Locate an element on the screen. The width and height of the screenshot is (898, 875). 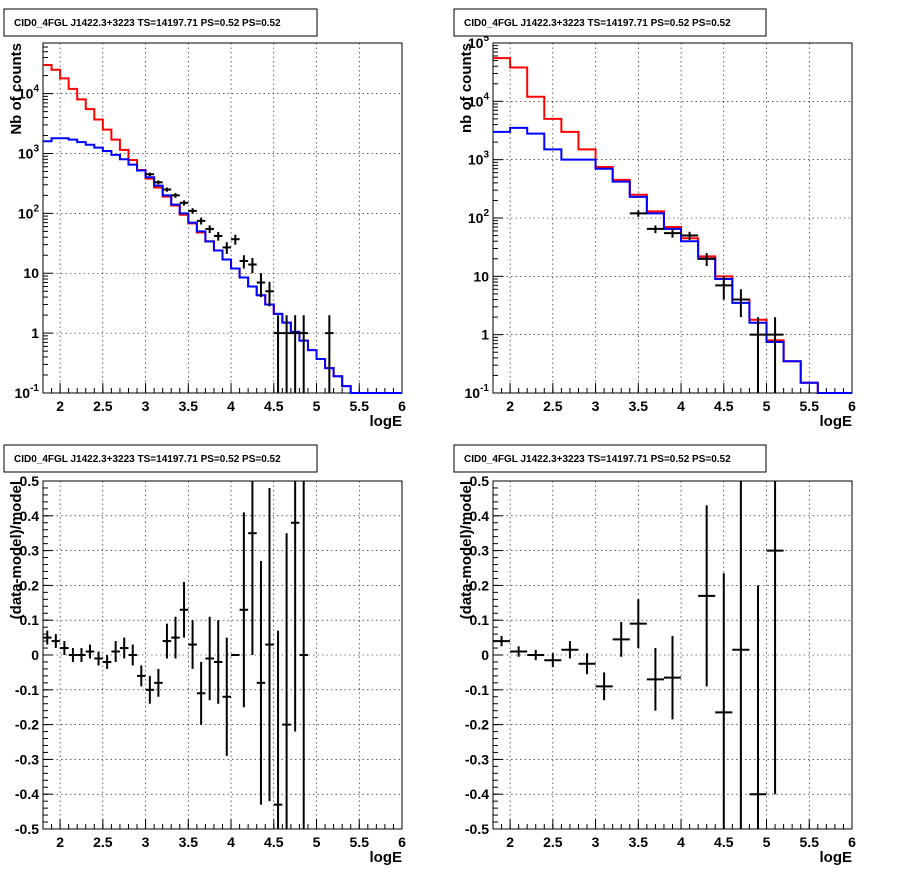
y-axis-title: nb of counts is located at coordinates (466, 88).